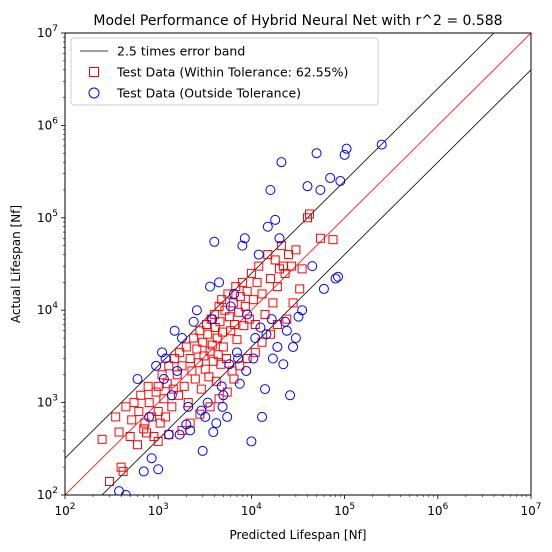 The height and width of the screenshot is (552, 552). What do you see at coordinates (94, 72) in the screenshot?
I see `legend-square-marker` at bounding box center [94, 72].